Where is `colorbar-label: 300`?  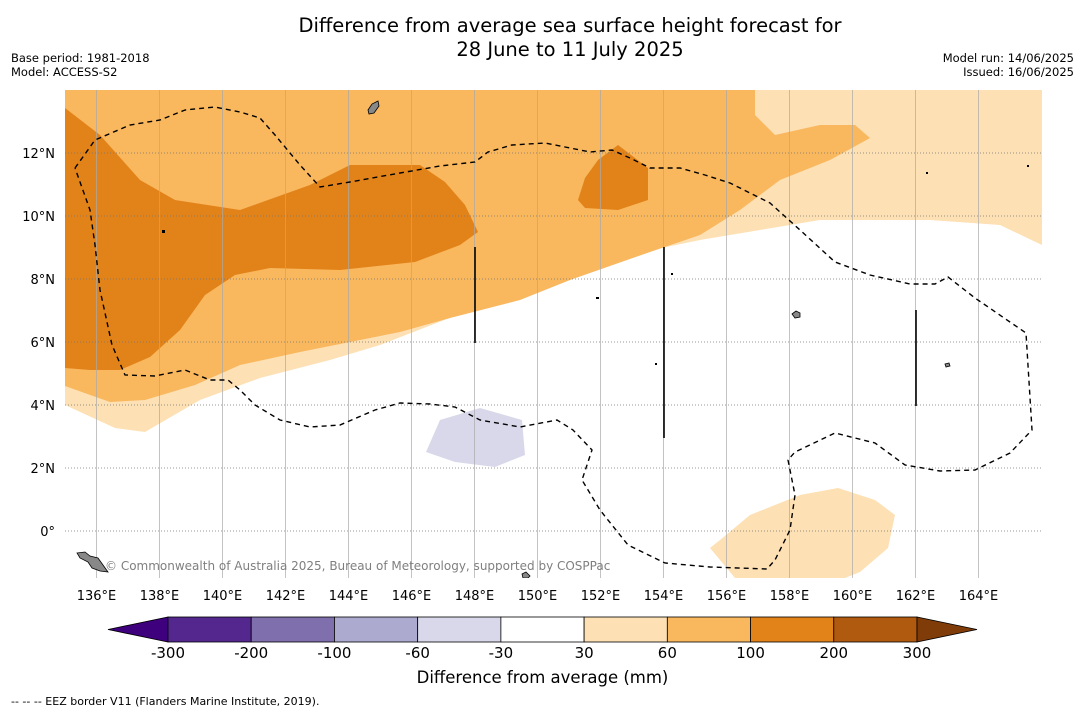 colorbar-label: 300 is located at coordinates (917, 653).